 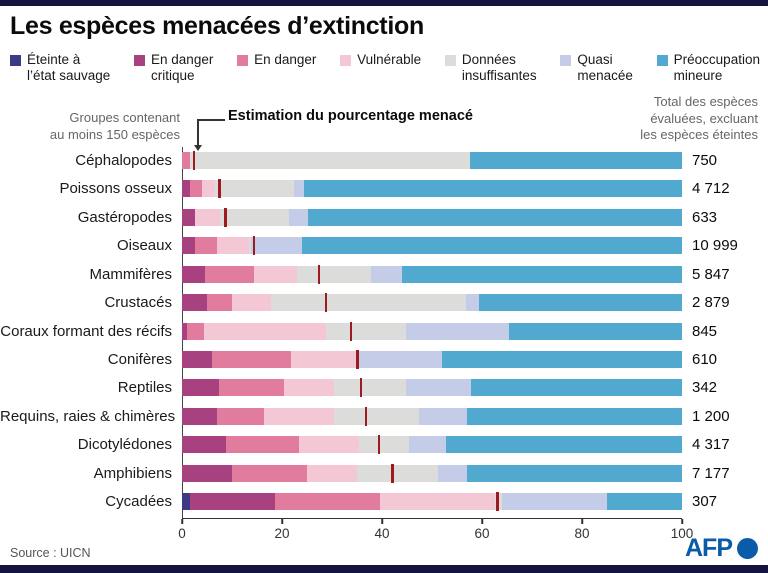 What do you see at coordinates (482, 533) in the screenshot?
I see `axis-tick-label: 60` at bounding box center [482, 533].